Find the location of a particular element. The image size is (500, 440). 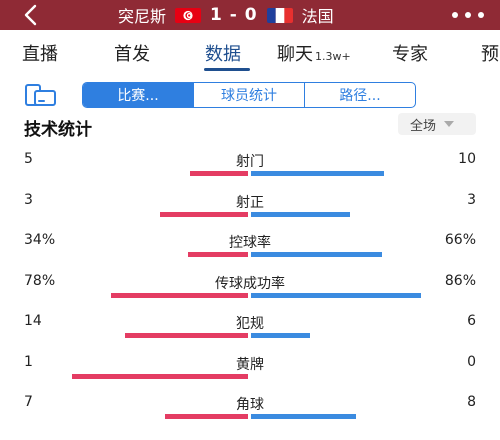

tab-data: 数据 is located at coordinates (223, 54).